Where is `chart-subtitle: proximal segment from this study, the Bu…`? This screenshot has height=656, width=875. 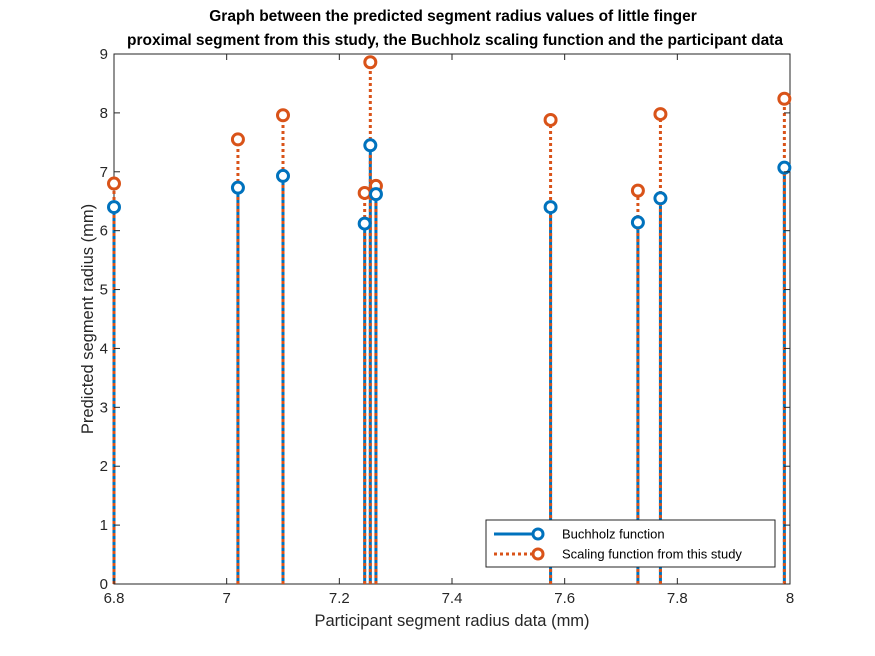 chart-subtitle: proximal segment from this study, the Bu… is located at coordinates (455, 40).